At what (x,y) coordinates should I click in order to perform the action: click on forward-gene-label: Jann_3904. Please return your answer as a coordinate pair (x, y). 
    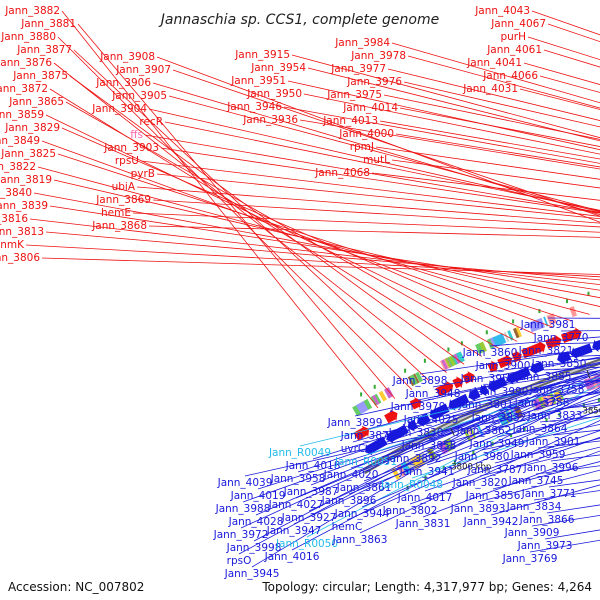
    Looking at the image, I should click on (119, 109).